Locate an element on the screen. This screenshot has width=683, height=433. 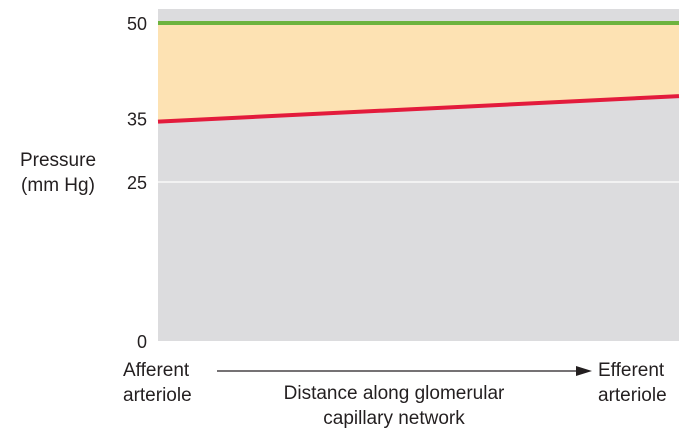
y-axis-title-line-2: (mm Hg) is located at coordinates (58, 185).